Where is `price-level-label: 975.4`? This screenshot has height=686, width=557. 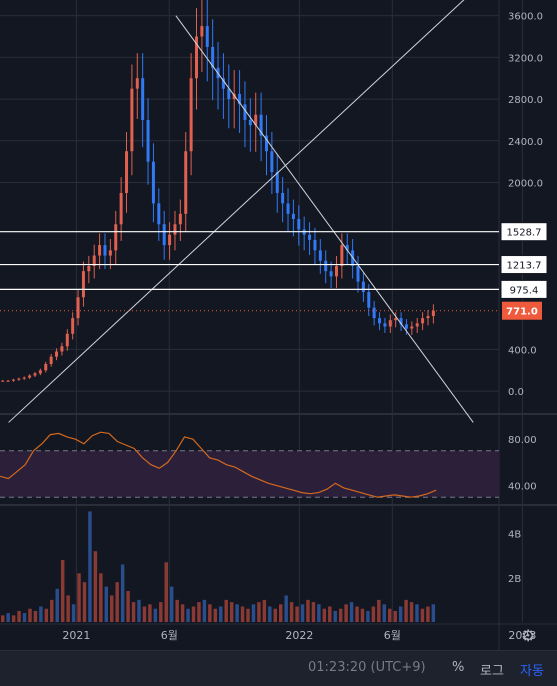
price-level-label: 975.4 is located at coordinates (524, 290).